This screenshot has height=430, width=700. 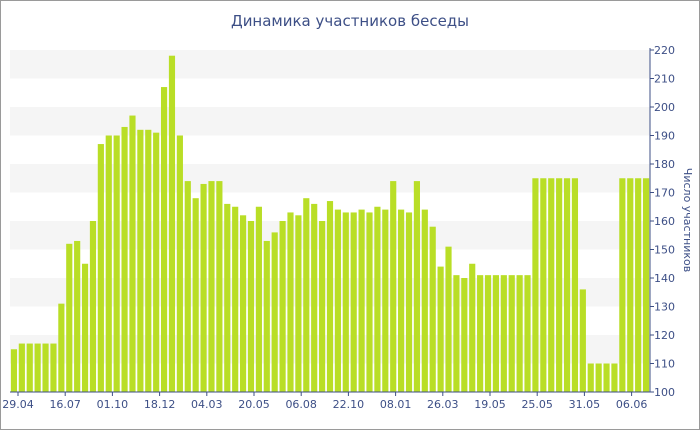 I want to click on y-tick-label: 140, so click(x=664, y=278).